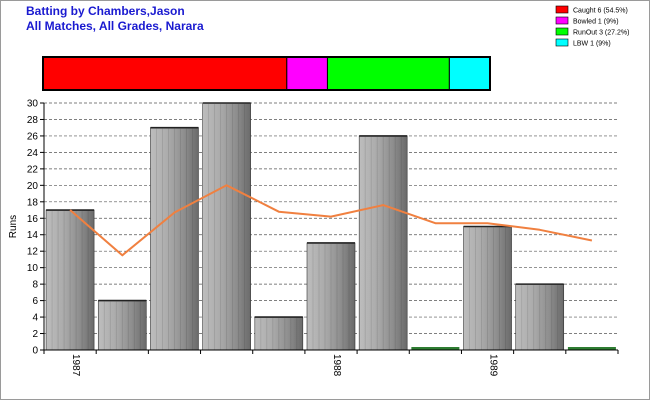 This screenshot has height=400, width=650. What do you see at coordinates (33, 153) in the screenshot?
I see `y-tick-label: 24` at bounding box center [33, 153].